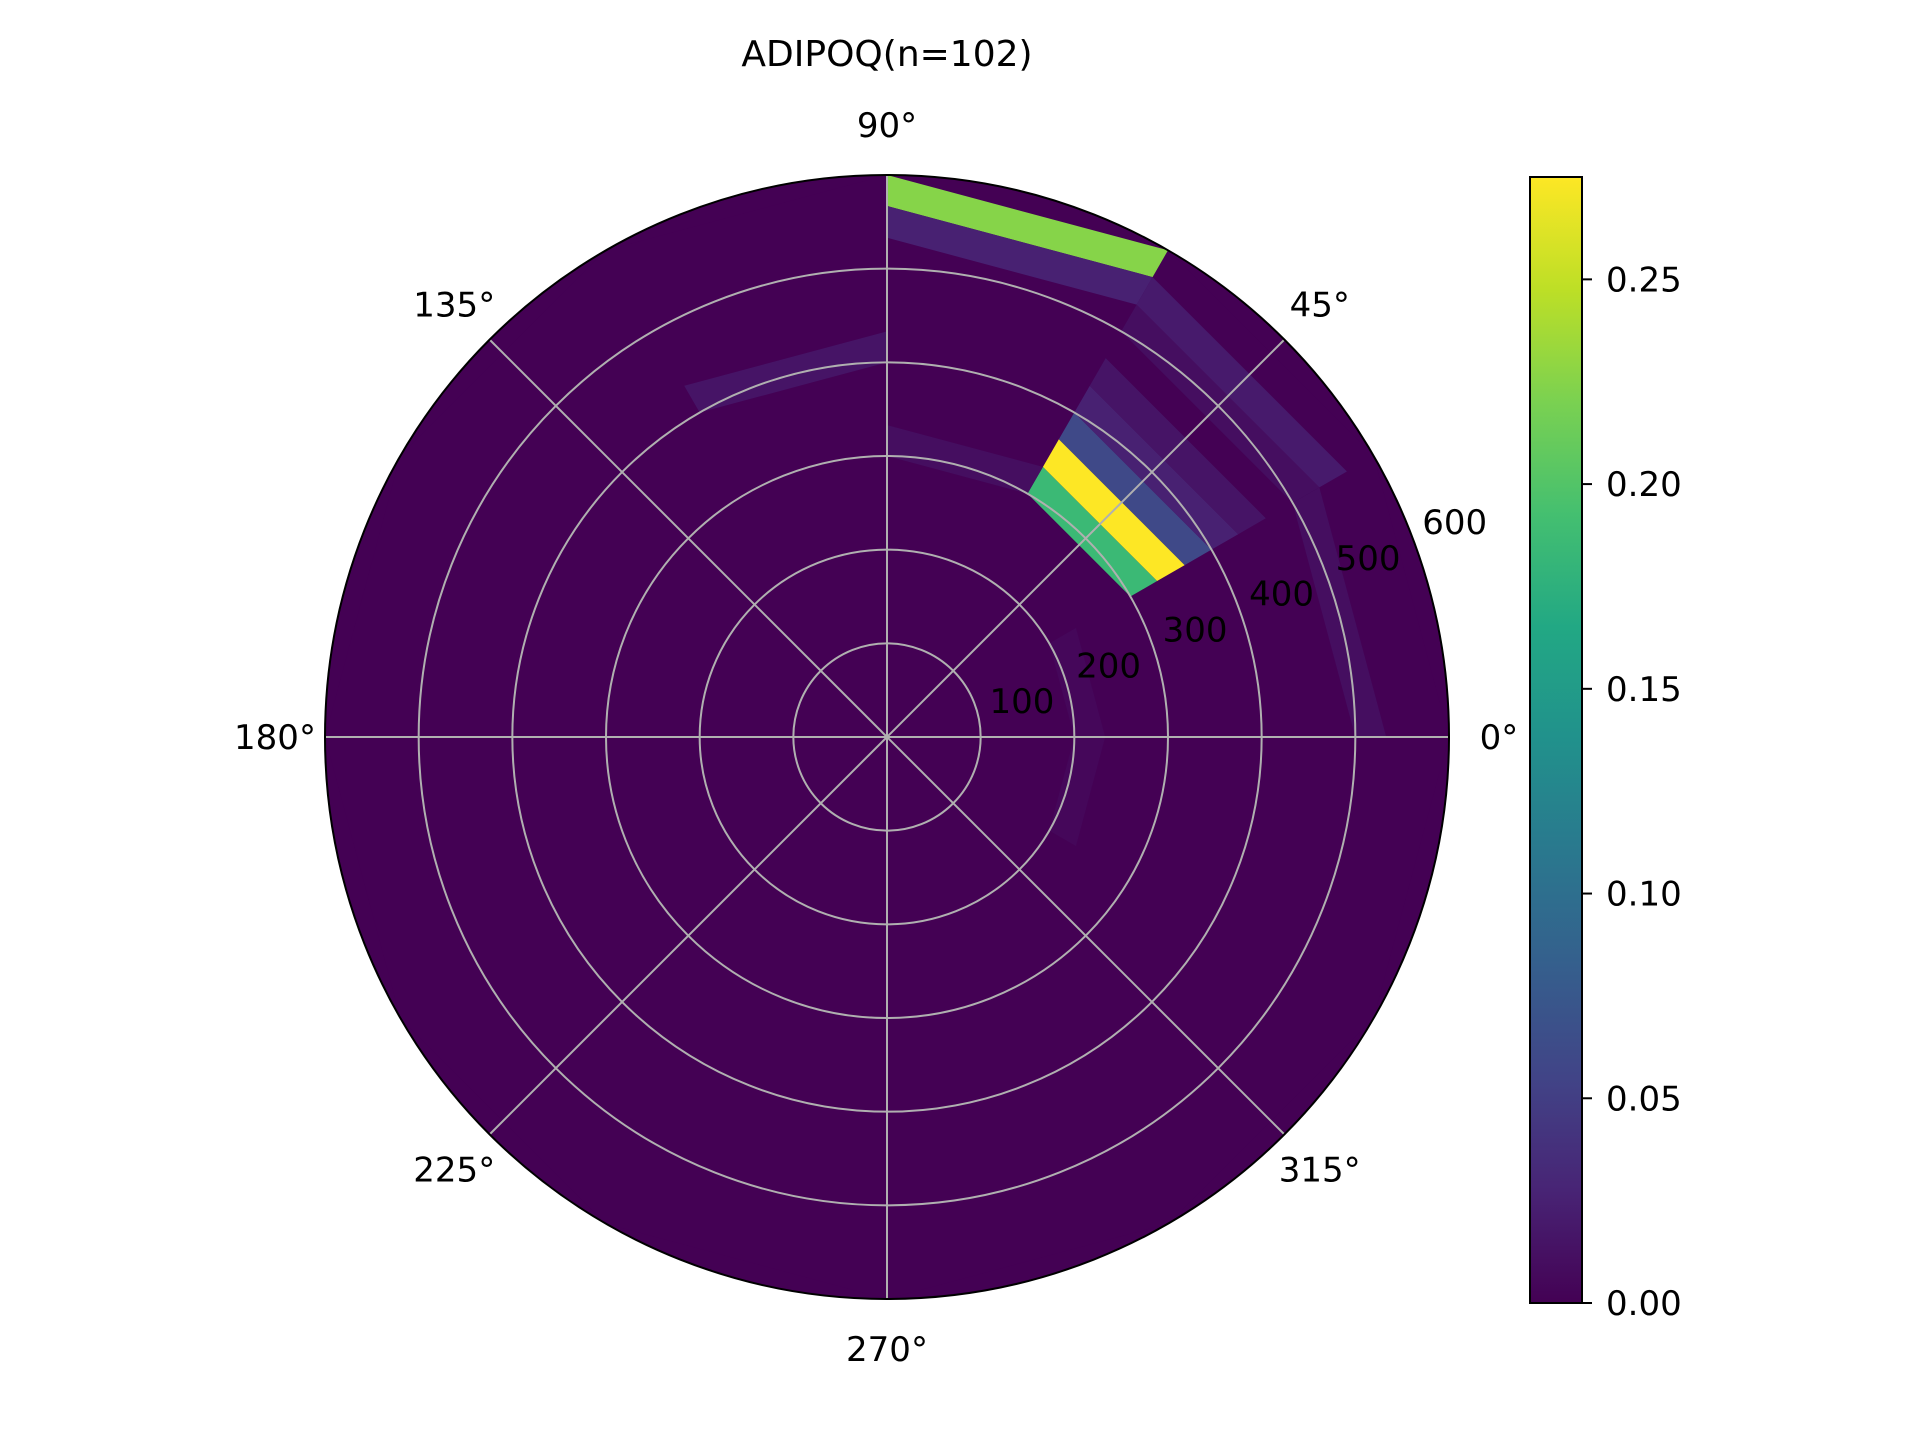  What do you see at coordinates (1195, 630) in the screenshot?
I see `radial-tick-label: 300` at bounding box center [1195, 630].